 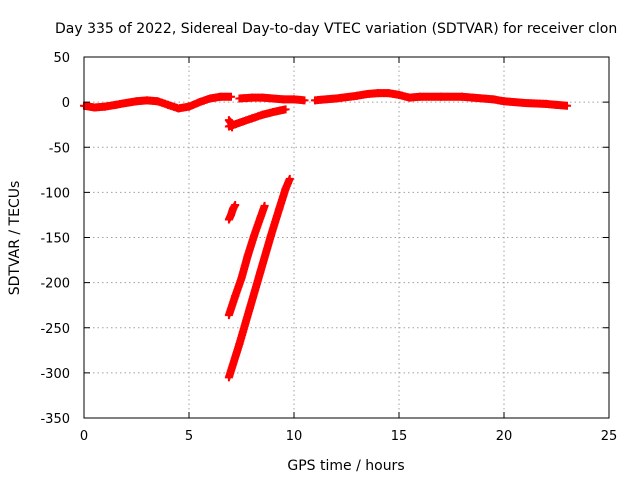 What do you see at coordinates (66, 103) in the screenshot?
I see `y-tick-label: 0` at bounding box center [66, 103].